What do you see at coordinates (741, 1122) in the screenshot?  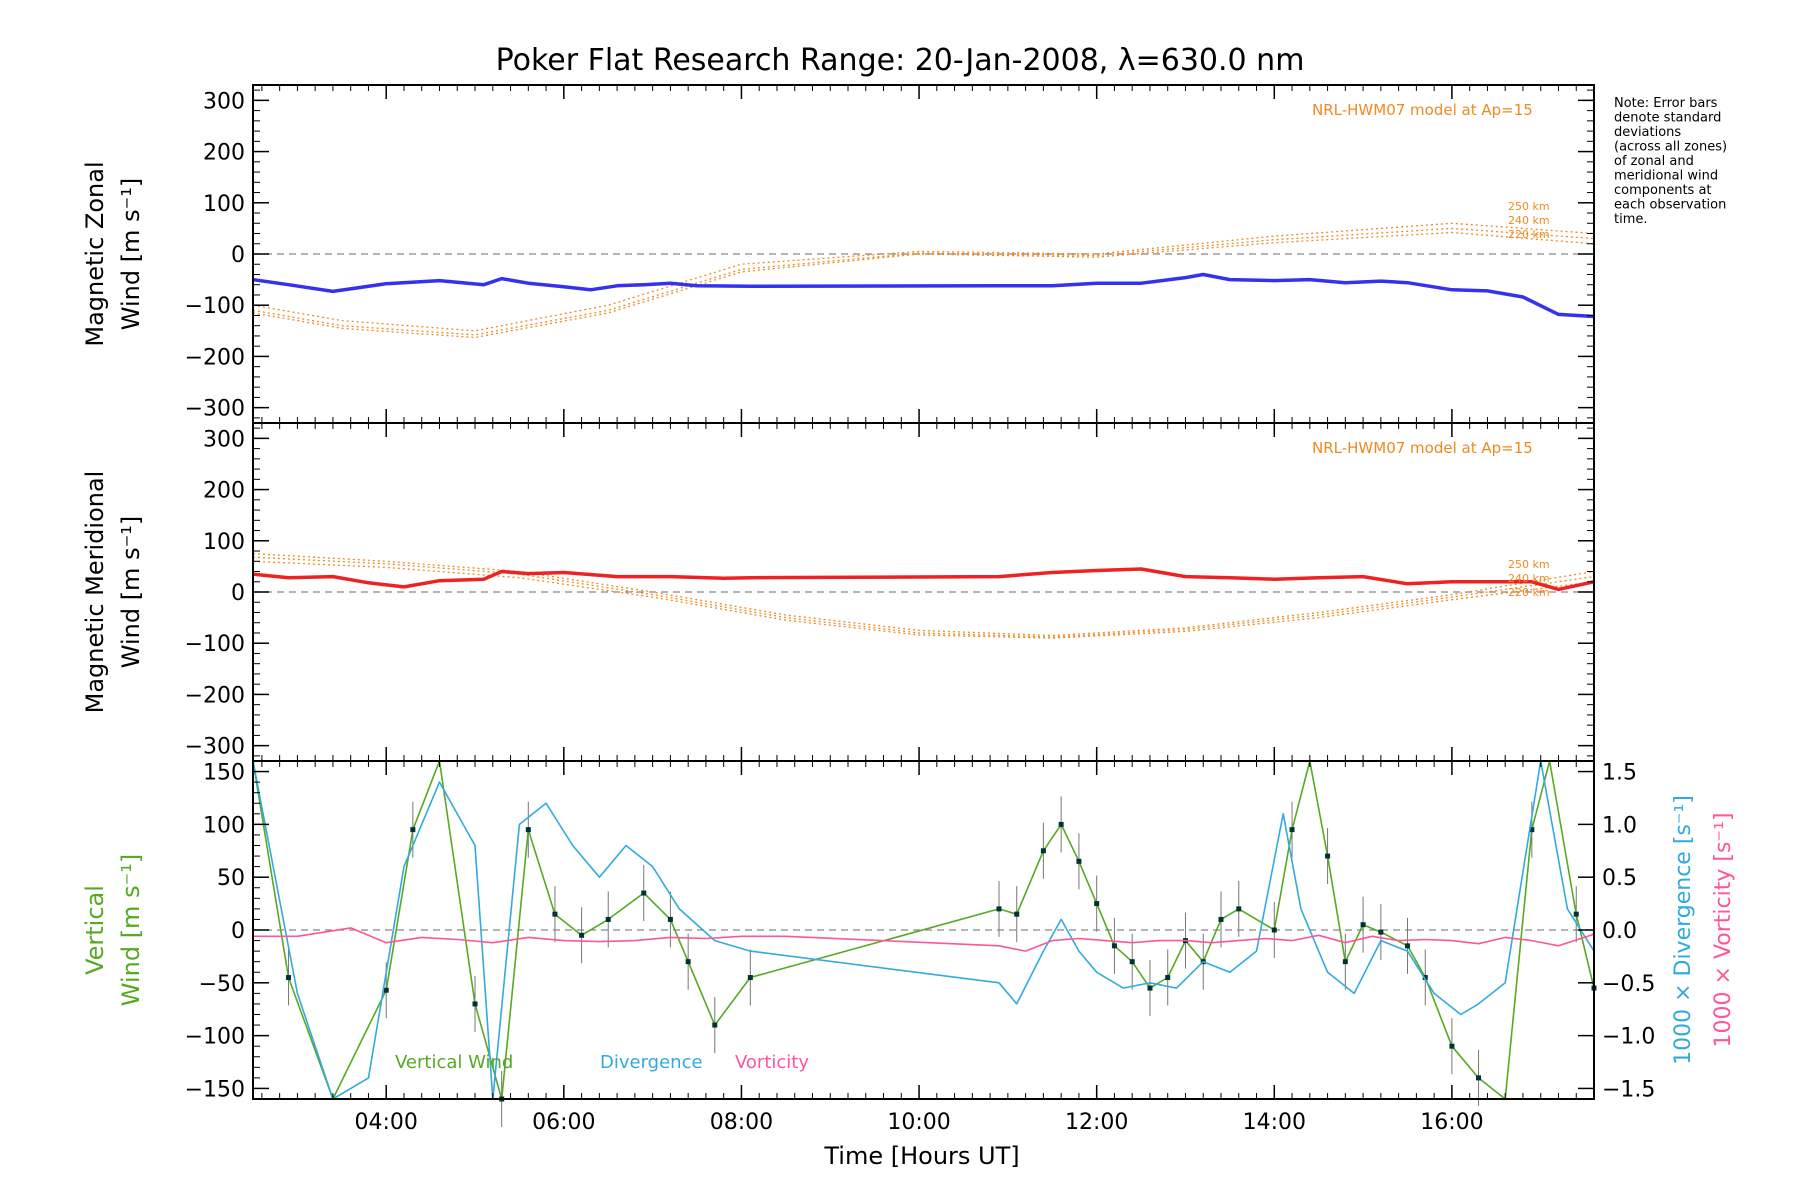 I see `x-tick-label: 08:00` at bounding box center [741, 1122].